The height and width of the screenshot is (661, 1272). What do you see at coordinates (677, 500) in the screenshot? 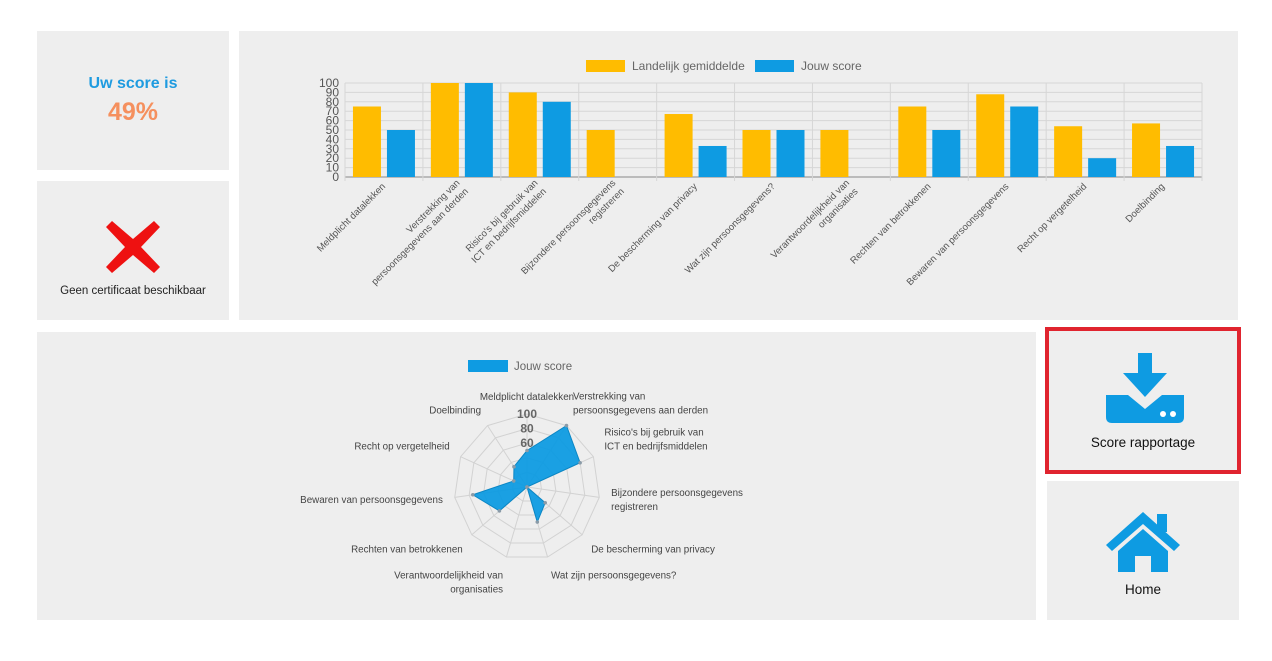
I see `radar-axis-label: Bijzondere persoonsgegevens registreren` at bounding box center [677, 500].